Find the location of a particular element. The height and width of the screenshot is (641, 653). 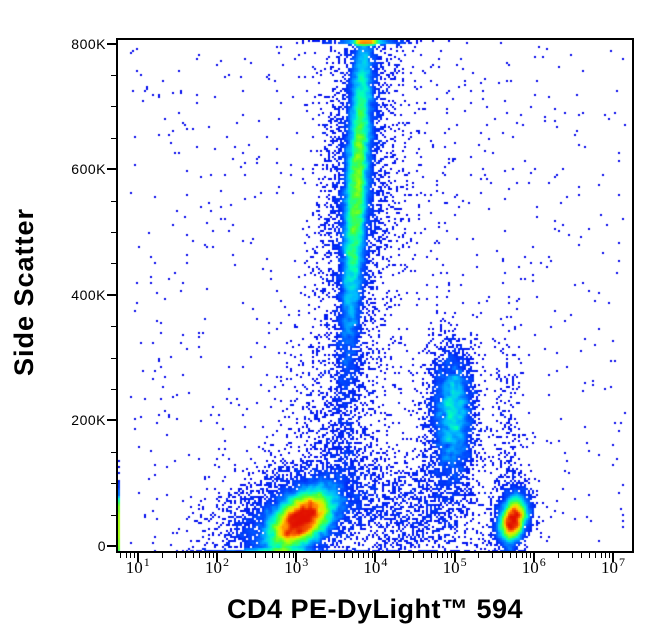

x-tick-label: 106 is located at coordinates (534, 566).